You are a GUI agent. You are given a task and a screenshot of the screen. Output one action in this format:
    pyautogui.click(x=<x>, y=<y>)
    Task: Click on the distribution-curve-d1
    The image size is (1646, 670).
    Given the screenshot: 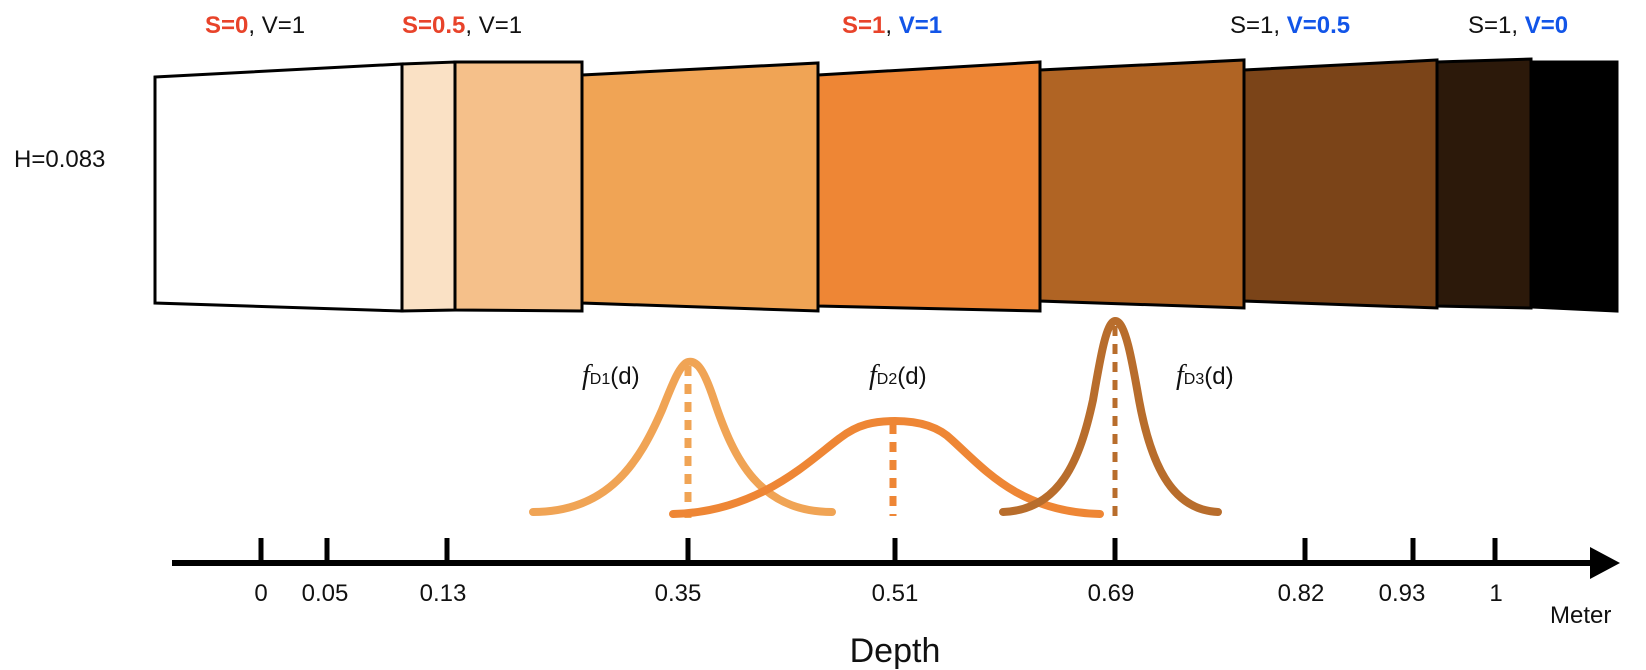 What is the action you would take?
    pyautogui.click(x=682, y=436)
    